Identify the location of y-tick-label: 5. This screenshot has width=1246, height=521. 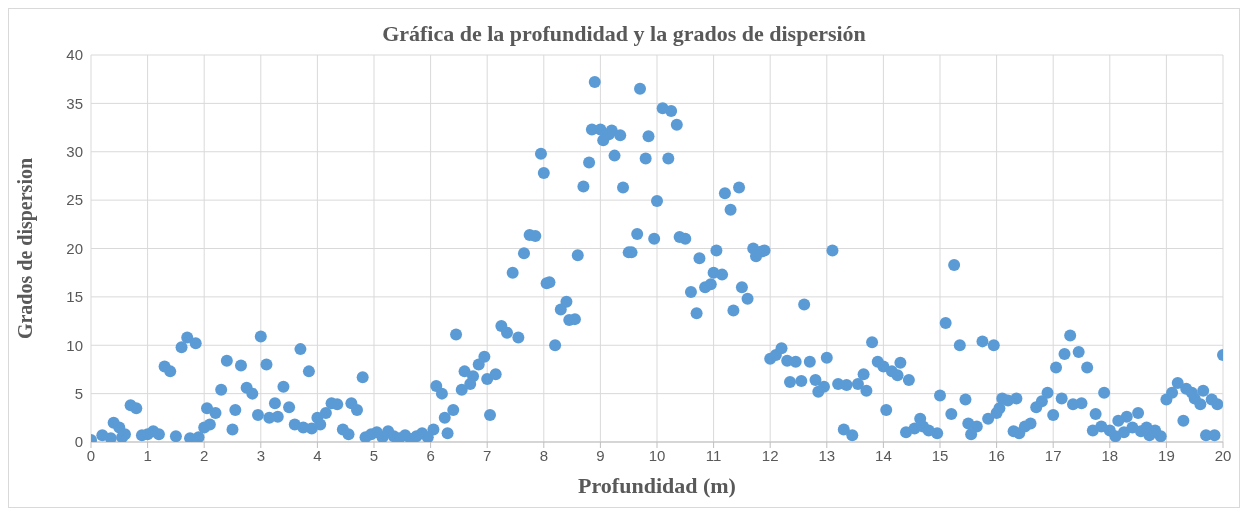
(78, 393).